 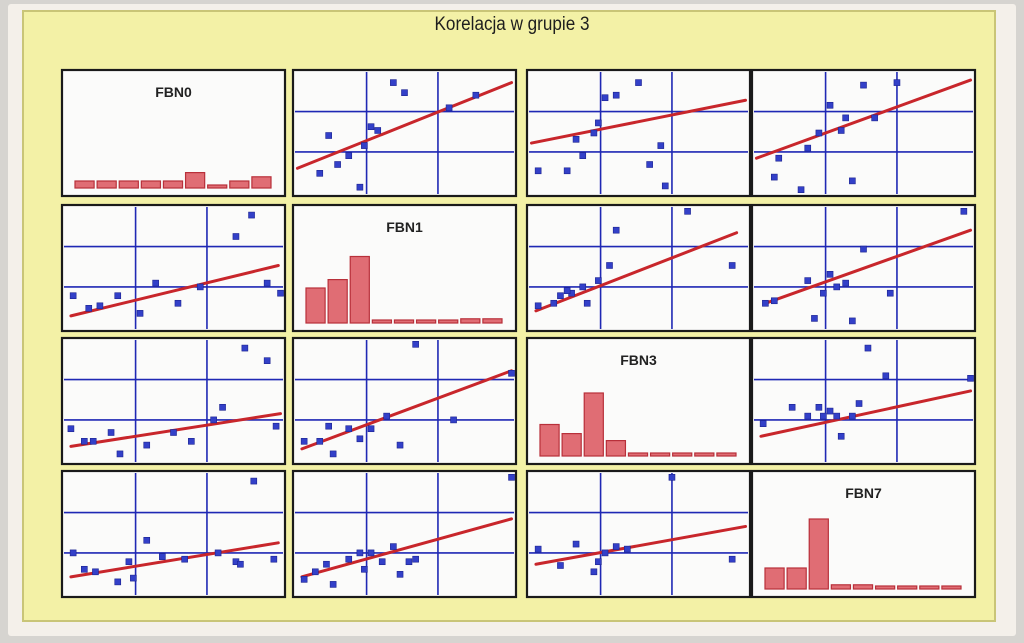 What do you see at coordinates (404, 227) in the screenshot?
I see `diagonal-label-fbn1: FBN1` at bounding box center [404, 227].